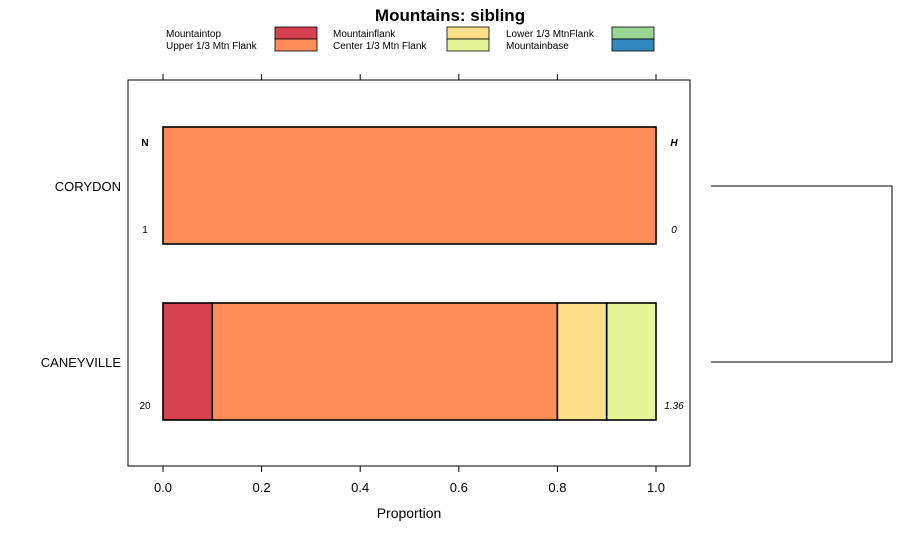 Image resolution: width=900 pixels, height=540 pixels. I want to click on bar-segment-corydon-upper-1-3-mtn-flank, so click(409, 185).